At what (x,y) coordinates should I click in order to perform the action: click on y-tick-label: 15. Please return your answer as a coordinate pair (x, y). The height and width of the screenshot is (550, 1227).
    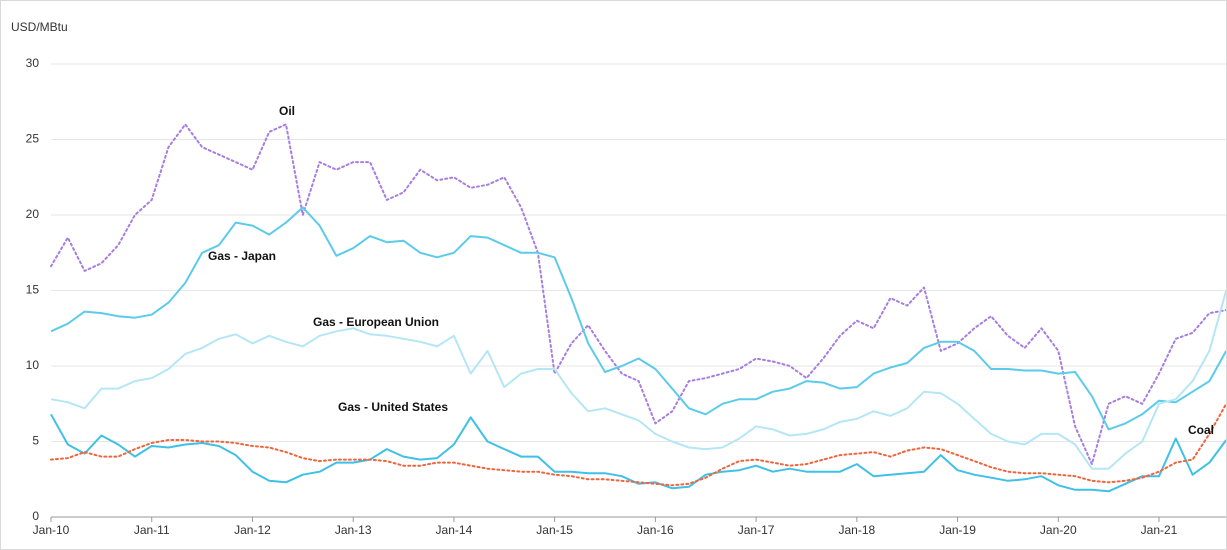
    Looking at the image, I should click on (33, 290).